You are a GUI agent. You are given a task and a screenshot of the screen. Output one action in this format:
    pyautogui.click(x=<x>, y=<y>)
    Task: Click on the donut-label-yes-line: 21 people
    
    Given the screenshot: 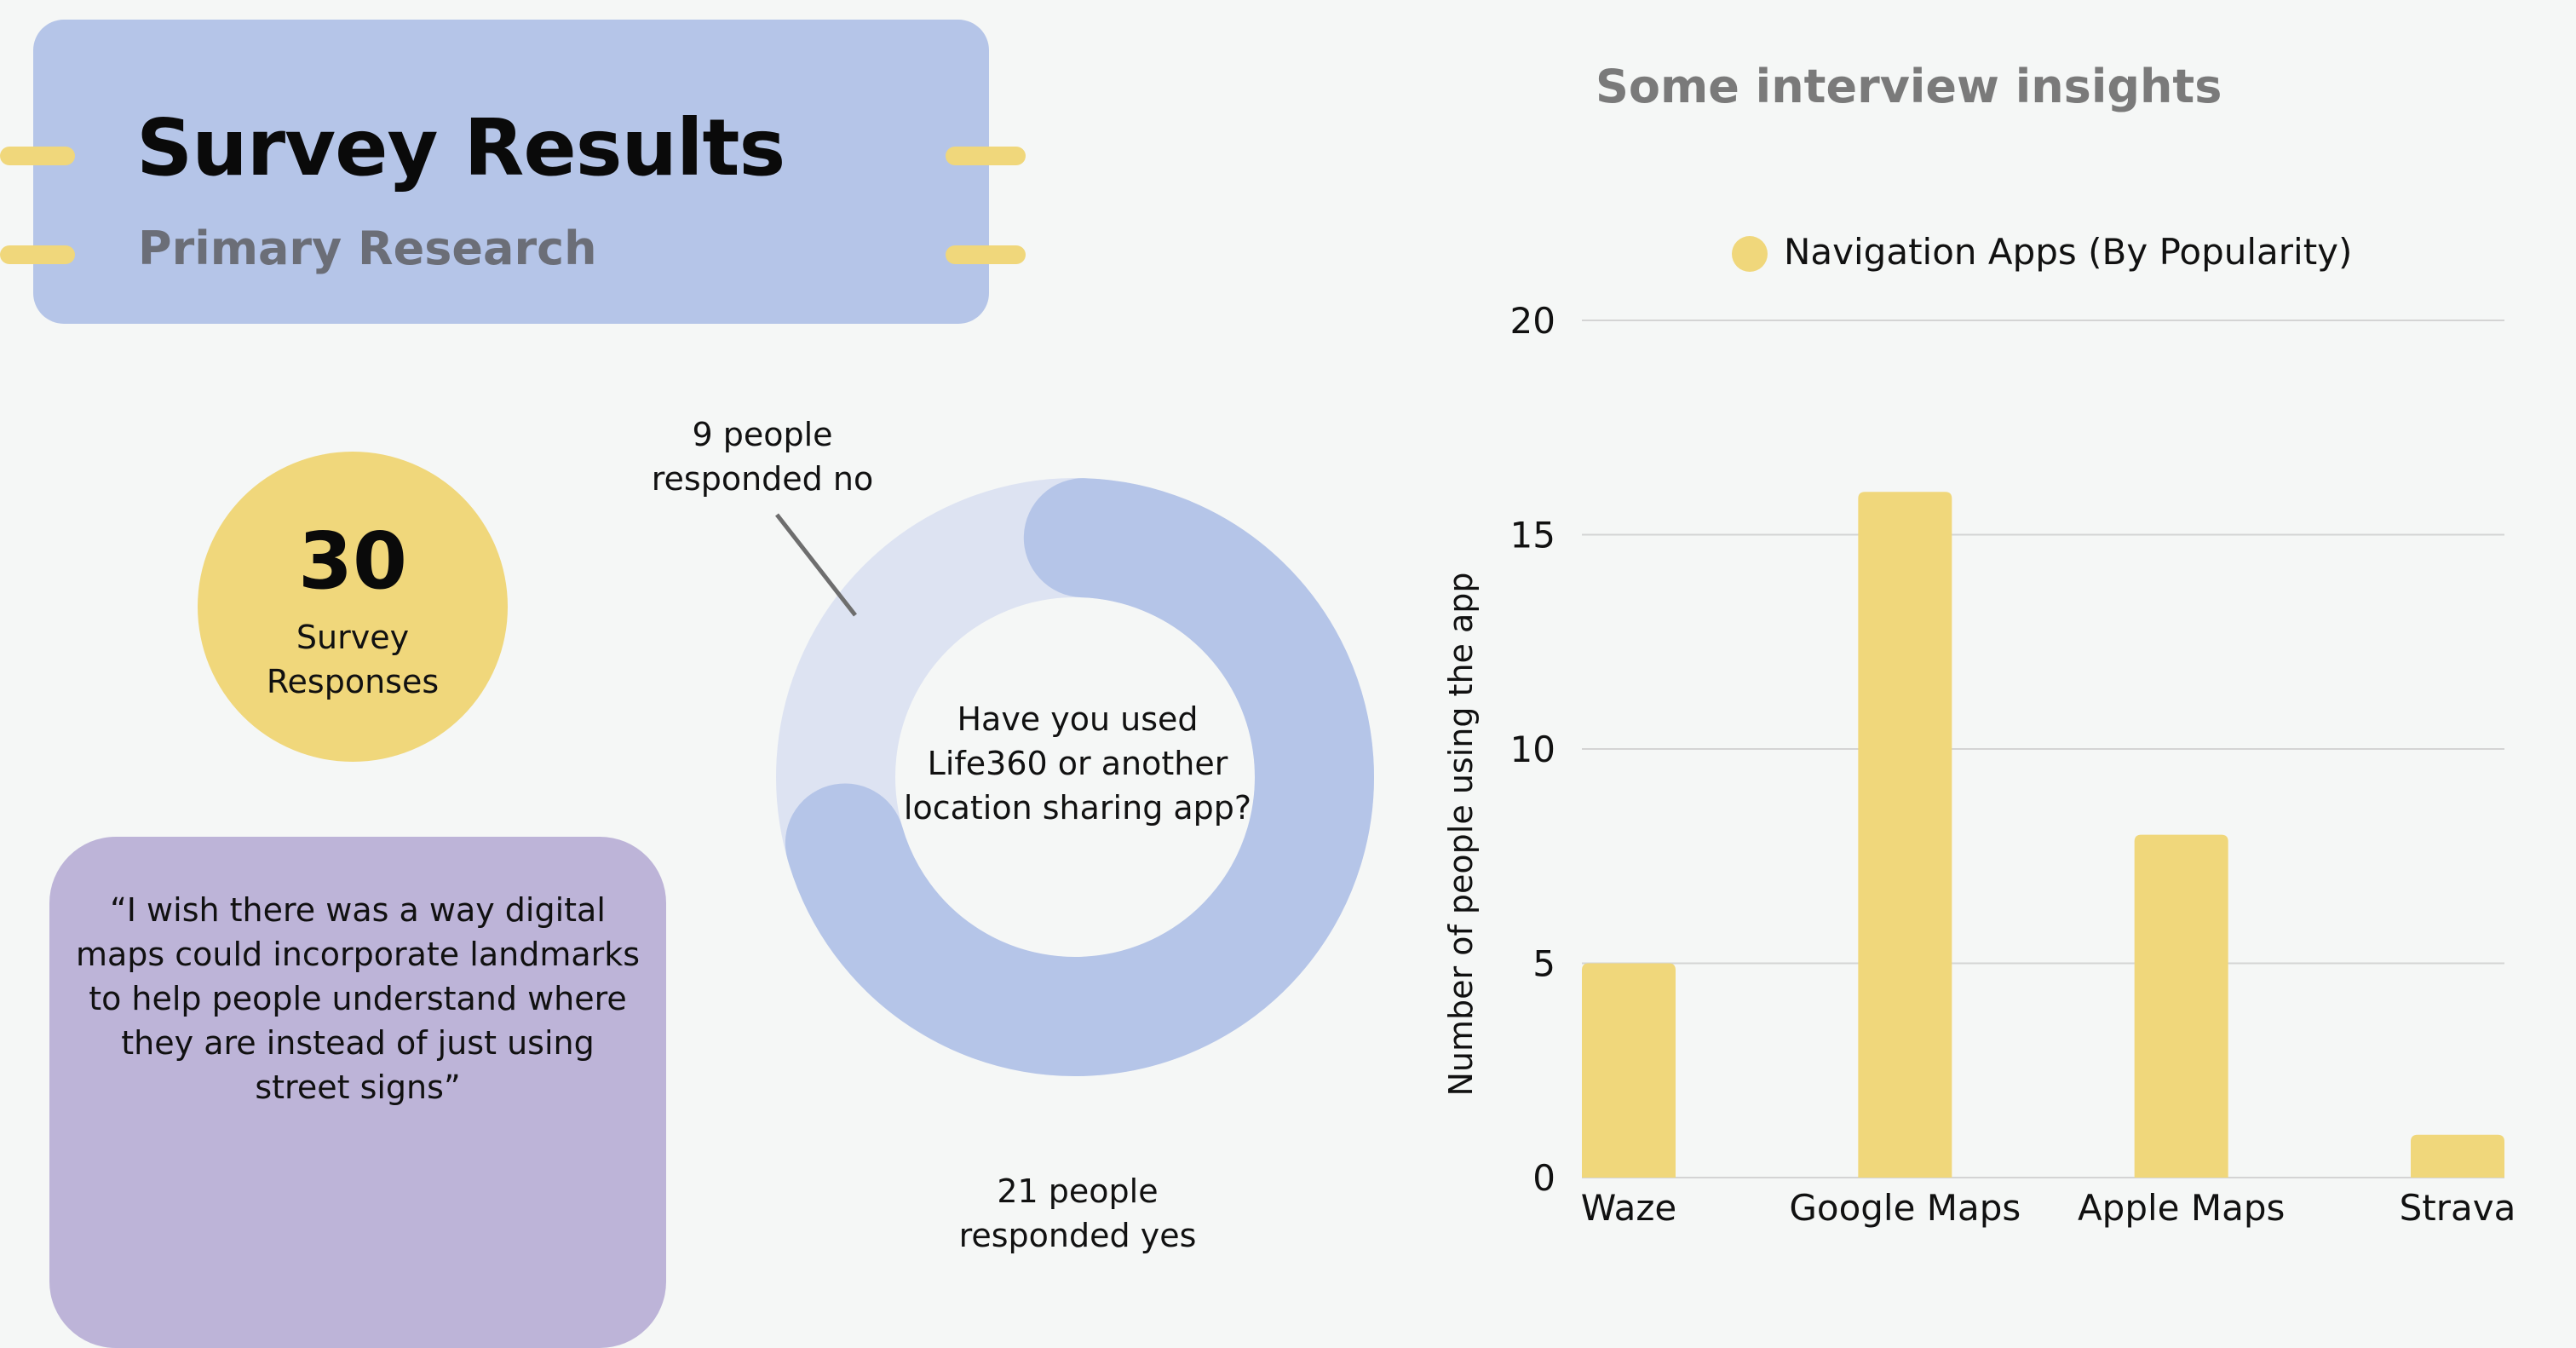 What is the action you would take?
    pyautogui.click(x=1078, y=1191)
    